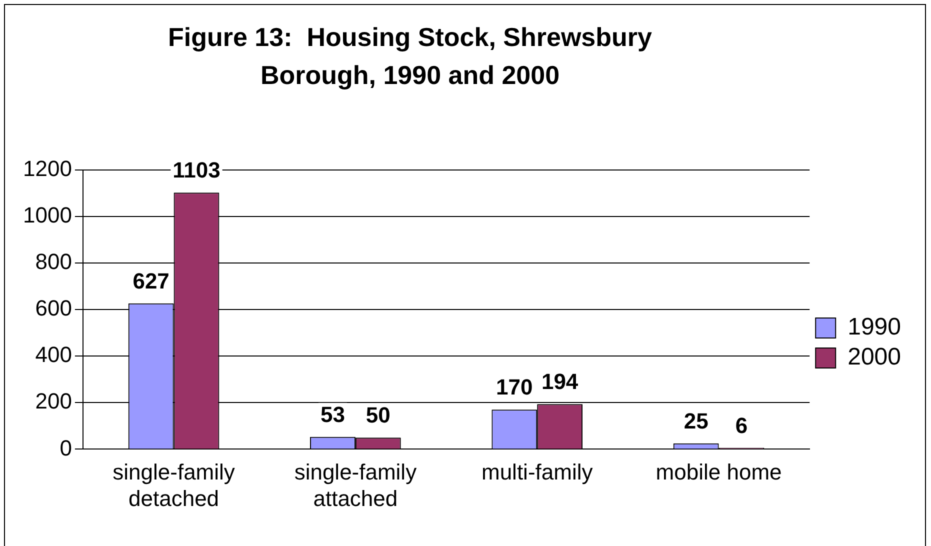 The width and height of the screenshot is (931, 546). Describe the element at coordinates (874, 327) in the screenshot. I see `legend-label: 1990` at that location.